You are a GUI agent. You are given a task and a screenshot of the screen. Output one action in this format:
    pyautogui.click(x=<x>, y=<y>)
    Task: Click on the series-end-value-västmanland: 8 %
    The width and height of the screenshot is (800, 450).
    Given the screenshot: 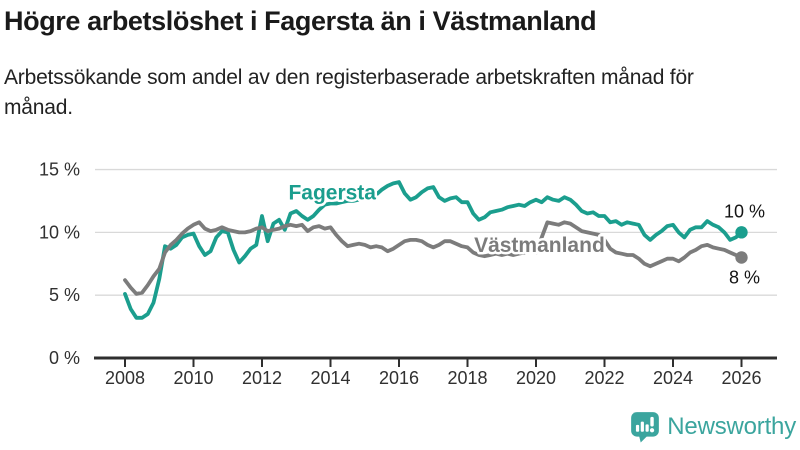 What is the action you would take?
    pyautogui.click(x=744, y=277)
    